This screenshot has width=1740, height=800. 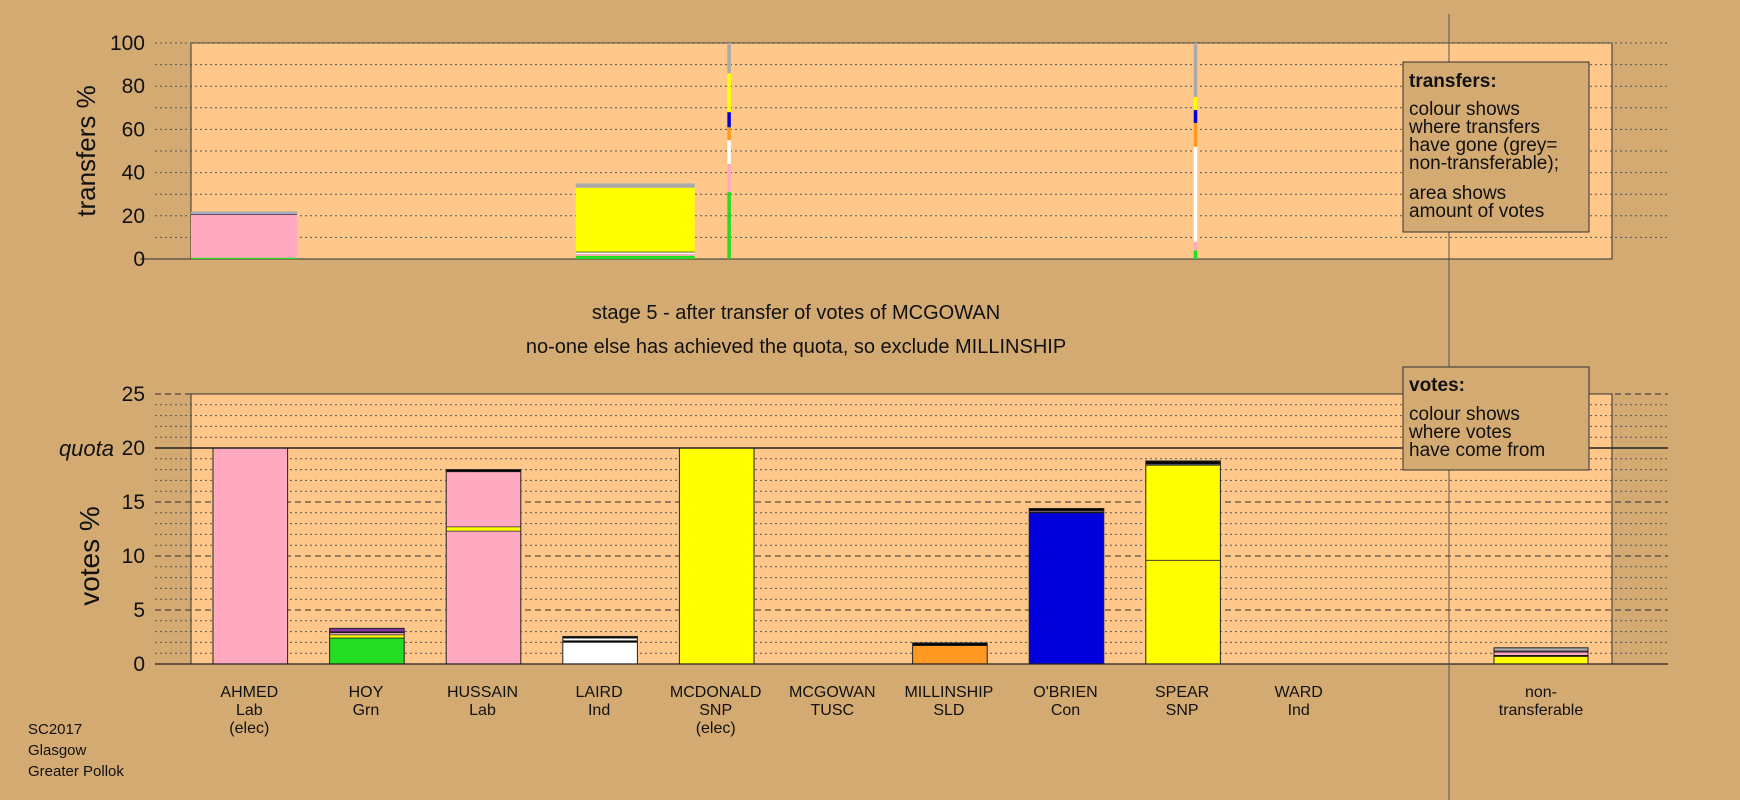 I want to click on quota-label: quota, so click(x=86, y=448).